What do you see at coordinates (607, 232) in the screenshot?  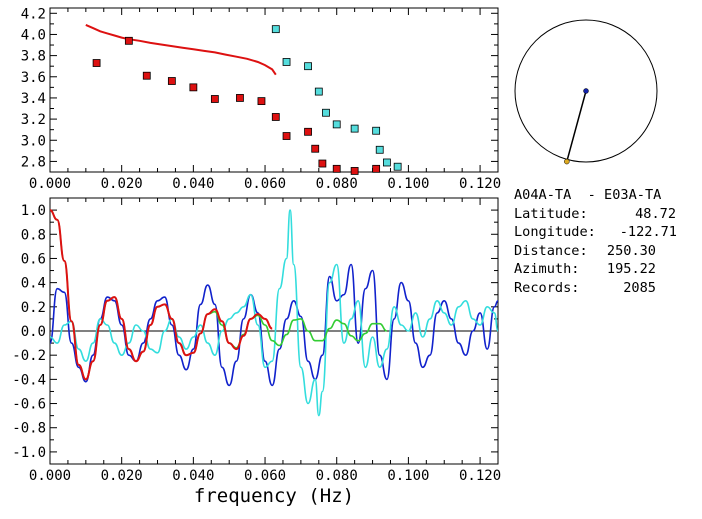 I see `info-row-longitude: Longitude: -122.71` at bounding box center [607, 232].